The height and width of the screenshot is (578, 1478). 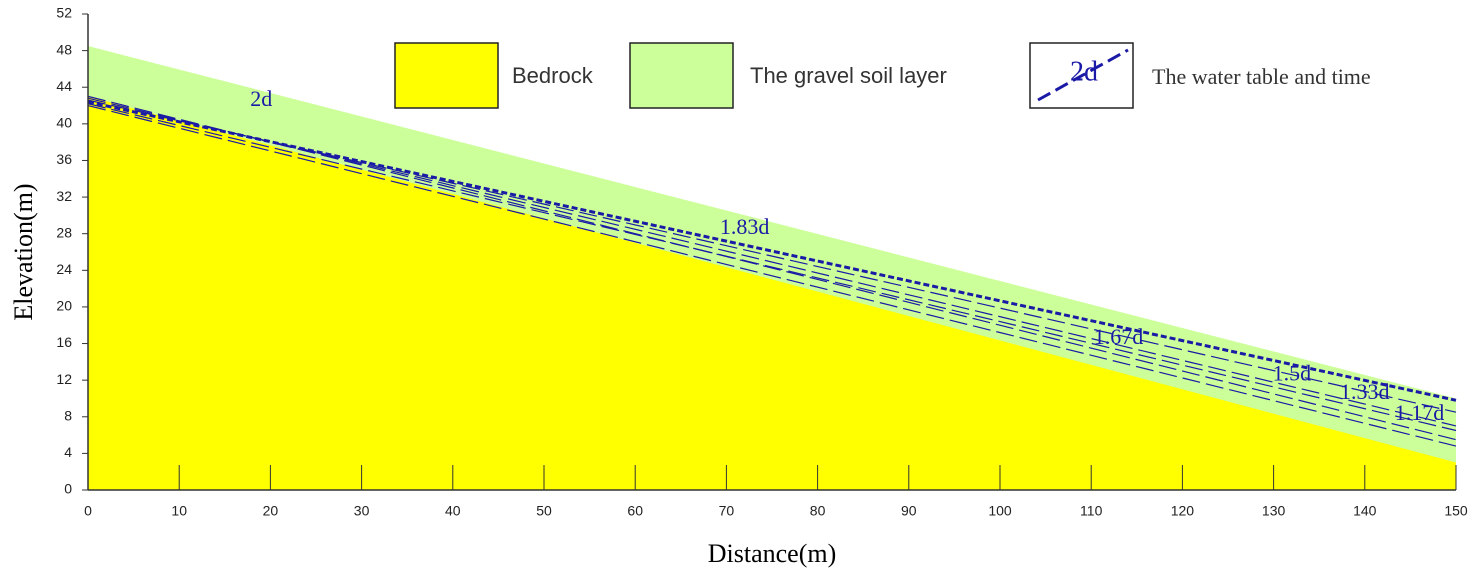 I want to click on y-tick-label: 32, so click(x=64, y=196).